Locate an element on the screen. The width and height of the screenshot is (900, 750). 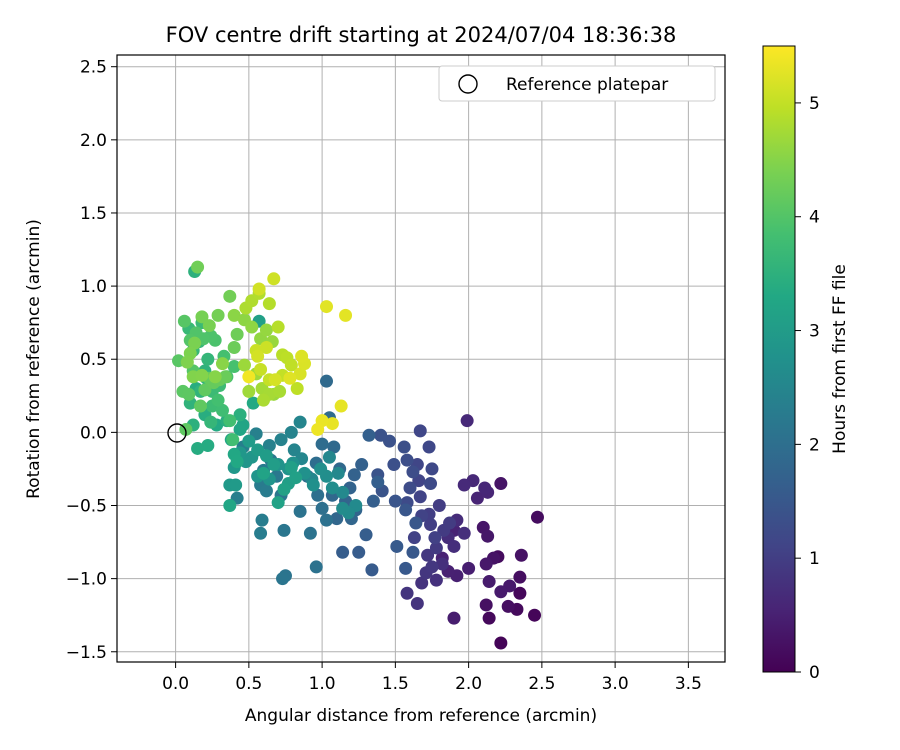
x-tick-label: 1.5 is located at coordinates (395, 684).